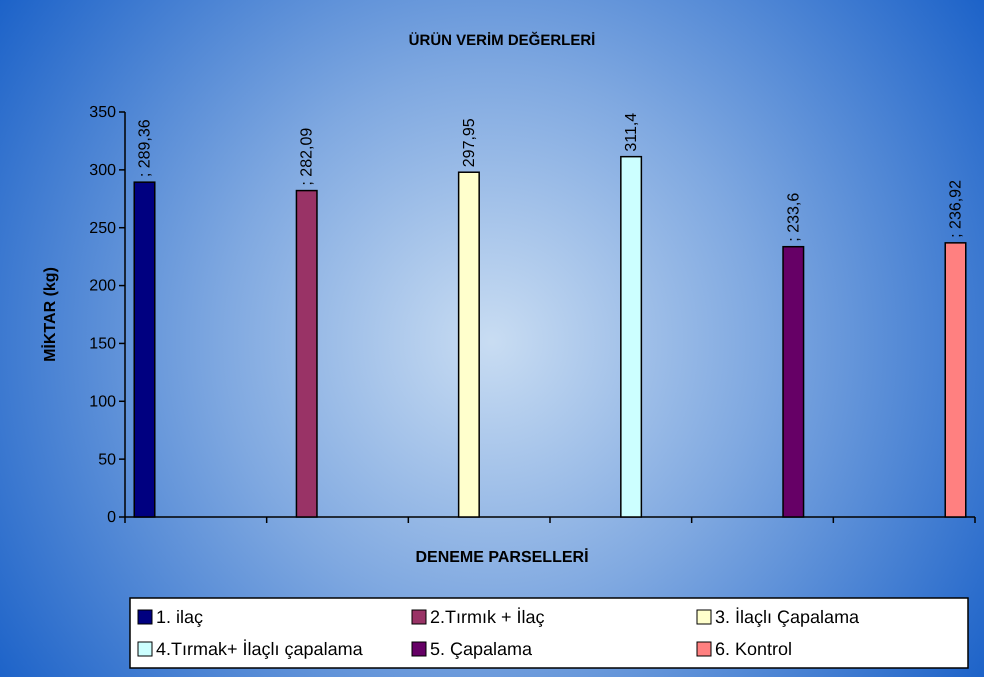 This screenshot has height=677, width=984. What do you see at coordinates (111, 517) in the screenshot?
I see `y-tick-label: 0` at bounding box center [111, 517].